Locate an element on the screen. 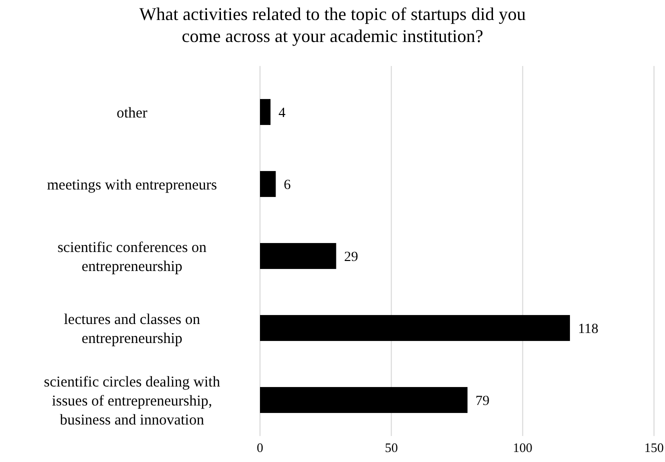 Image resolution: width=665 pixels, height=462 pixels. y-tick-label: meetings with entrepreneurs is located at coordinates (132, 185).